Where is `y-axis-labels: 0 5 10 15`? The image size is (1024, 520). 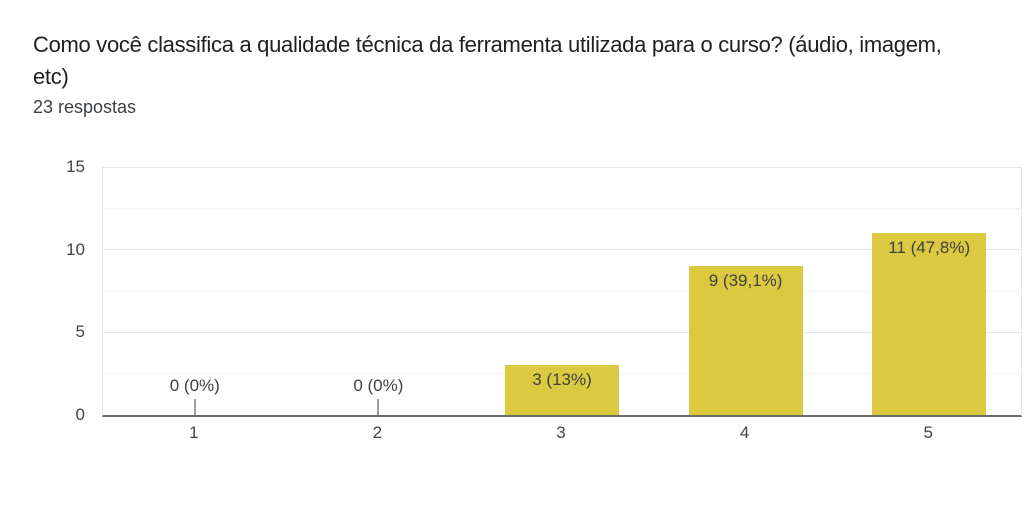 y-axis-labels: 0 5 10 15 is located at coordinates (57, 290).